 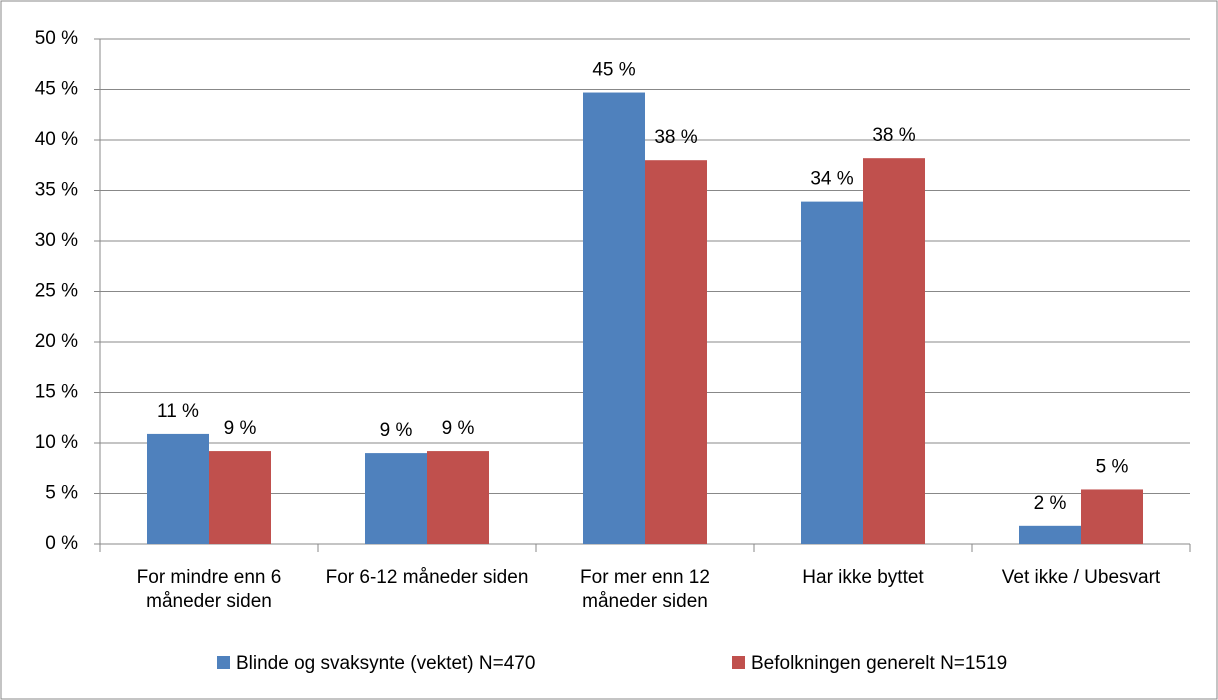 I want to click on legend-label: Blinde og svaksynte (vektet) N=470, so click(x=385, y=663).